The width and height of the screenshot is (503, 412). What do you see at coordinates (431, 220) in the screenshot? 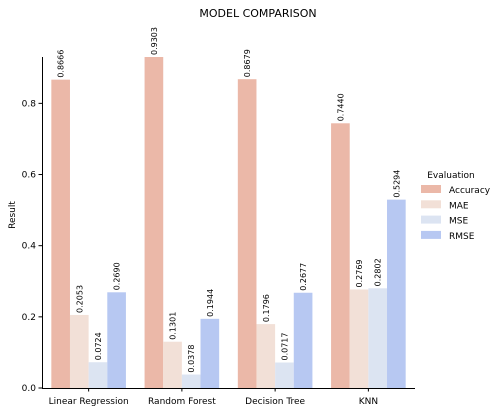
I see `legend-swatch-mse` at bounding box center [431, 220].